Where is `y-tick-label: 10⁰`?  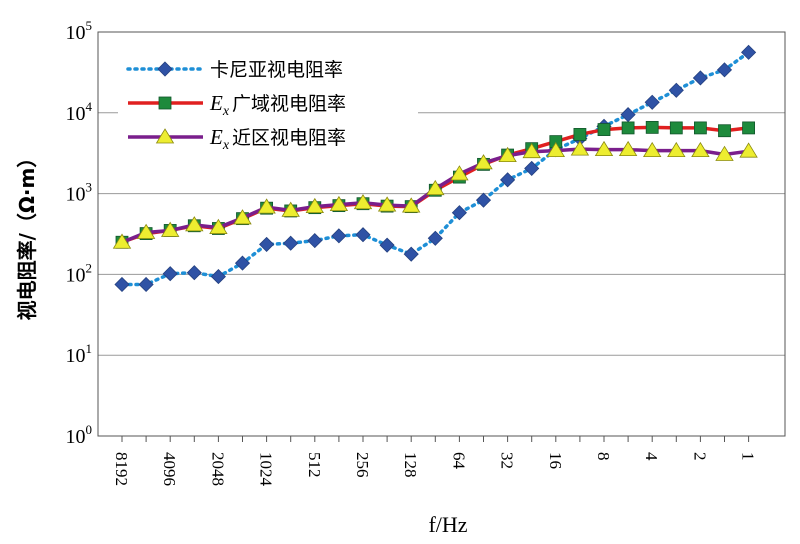
y-tick-label: 10⁰ is located at coordinates (79, 435).